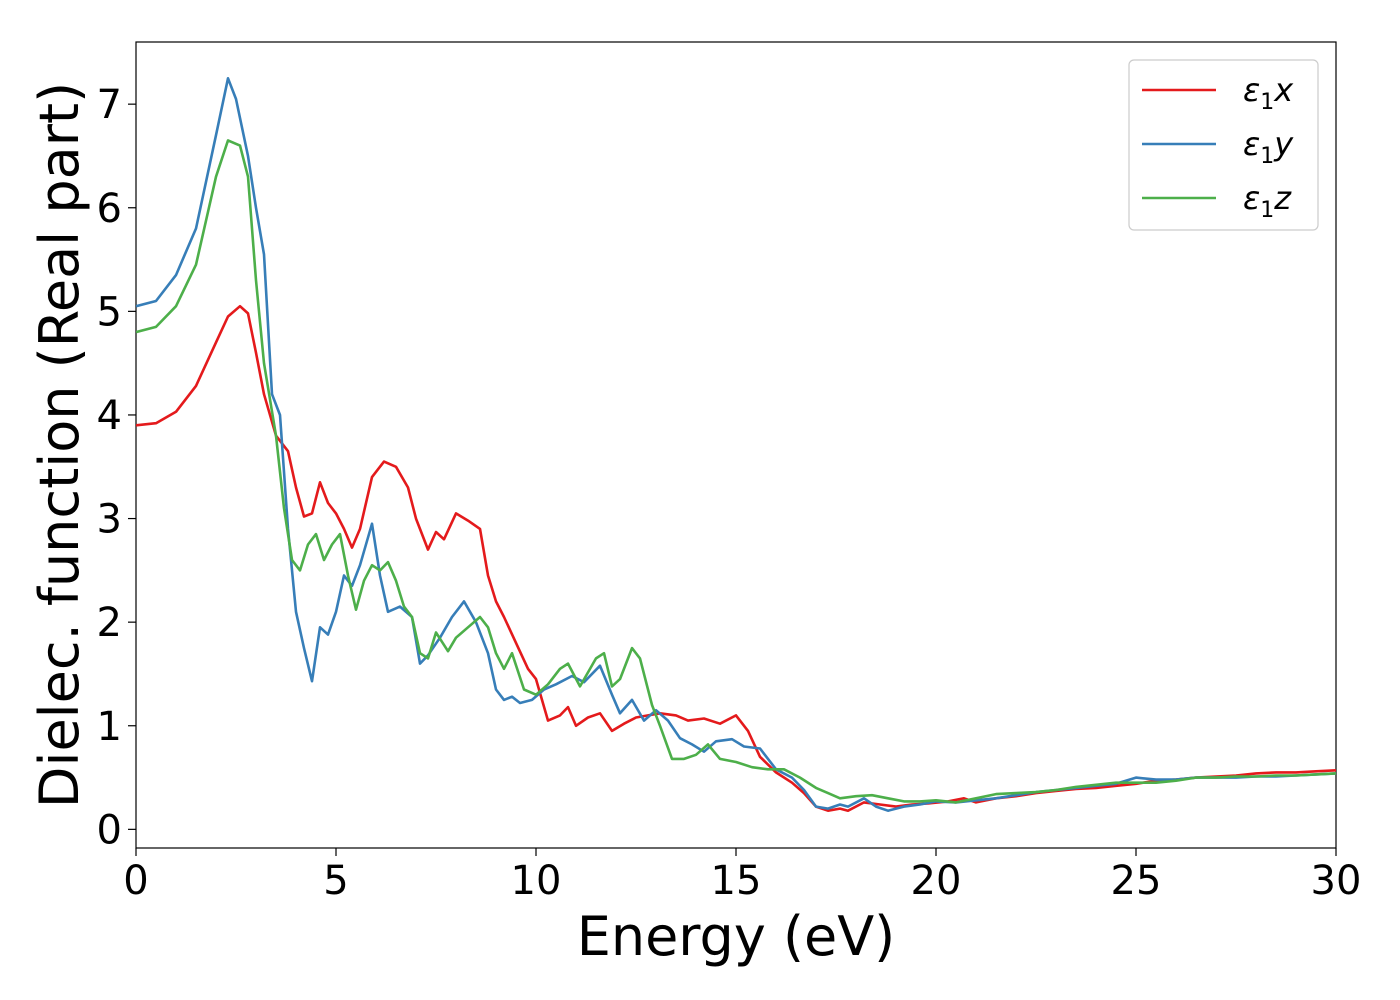 The height and width of the screenshot is (1000, 1400). What do you see at coordinates (1268, 93) in the screenshot?
I see `legend-label-x: ε1x` at bounding box center [1268, 93].